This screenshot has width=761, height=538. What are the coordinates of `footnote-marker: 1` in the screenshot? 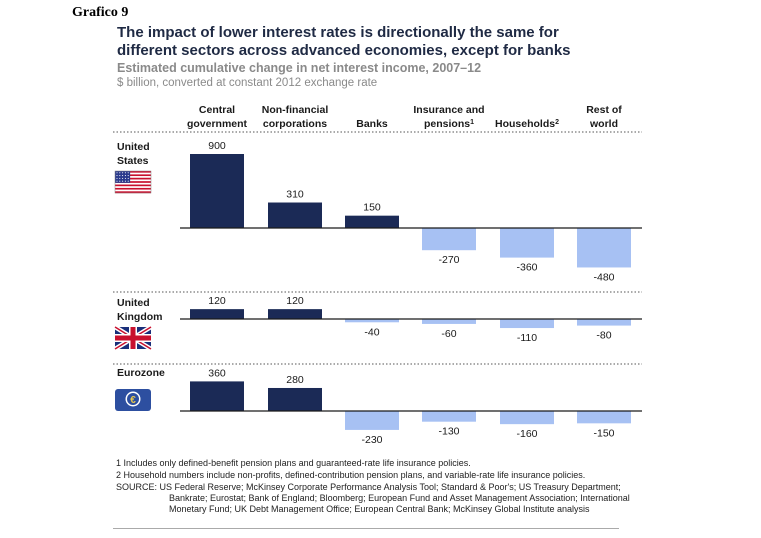 It's located at (472, 122).